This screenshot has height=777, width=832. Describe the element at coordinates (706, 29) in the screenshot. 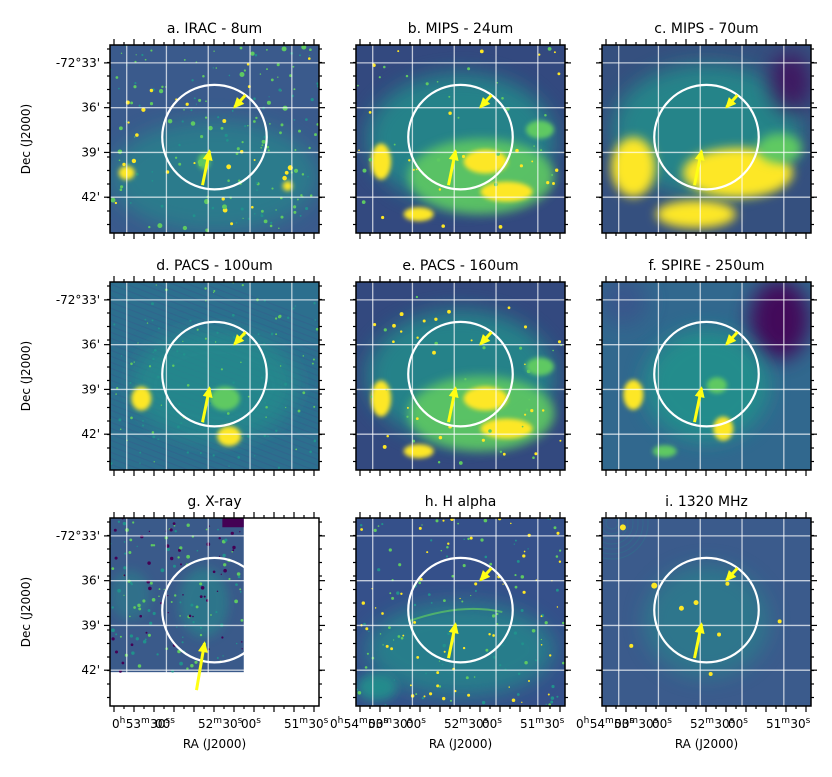

I see `panel-title: c. MIPS - 70um` at that location.